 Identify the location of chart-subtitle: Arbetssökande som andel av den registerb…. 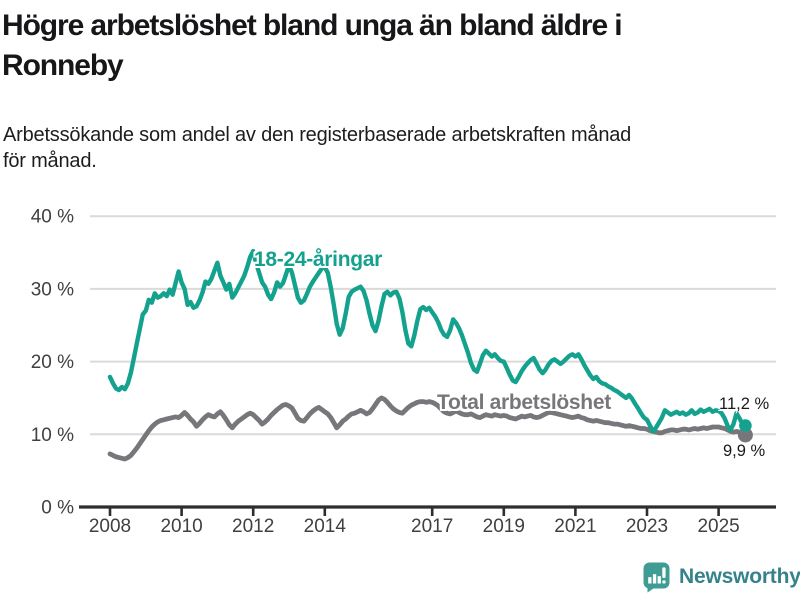
(373, 148).